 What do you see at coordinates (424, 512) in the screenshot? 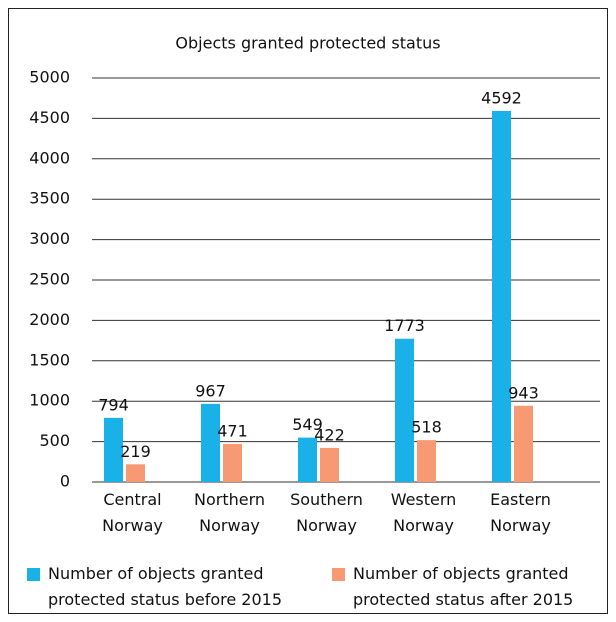
I see `x-tick-label: Western Norway` at bounding box center [424, 512].